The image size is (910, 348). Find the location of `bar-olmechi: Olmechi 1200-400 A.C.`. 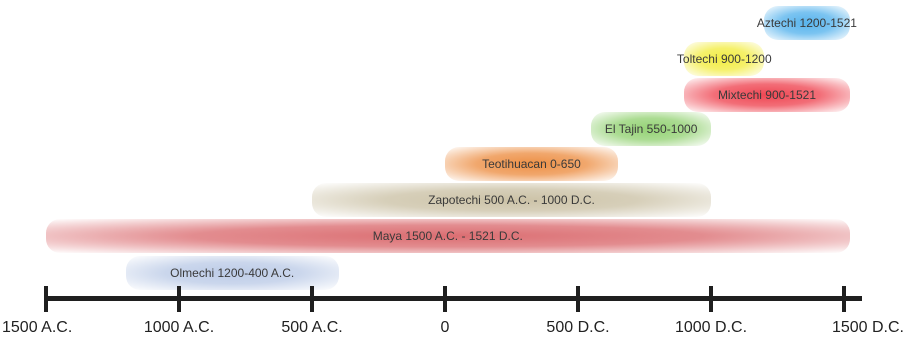

bar-olmechi: Olmechi 1200-400 A.C. is located at coordinates (232, 273).